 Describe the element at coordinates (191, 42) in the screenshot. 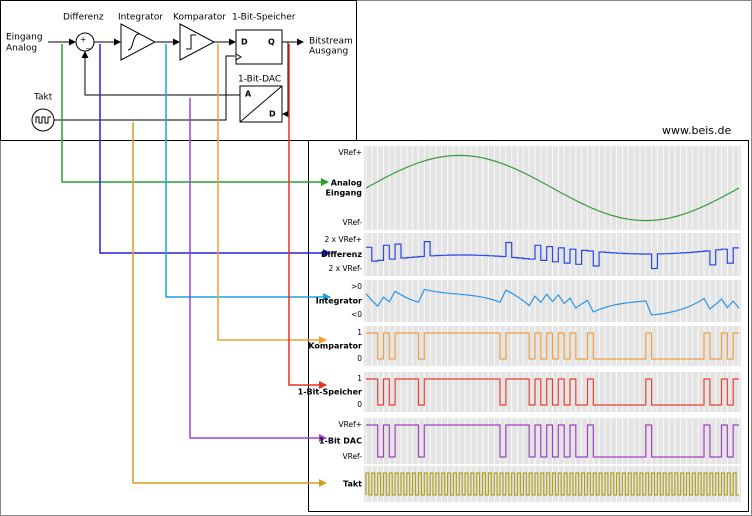

I see `comparator-symbol` at that location.